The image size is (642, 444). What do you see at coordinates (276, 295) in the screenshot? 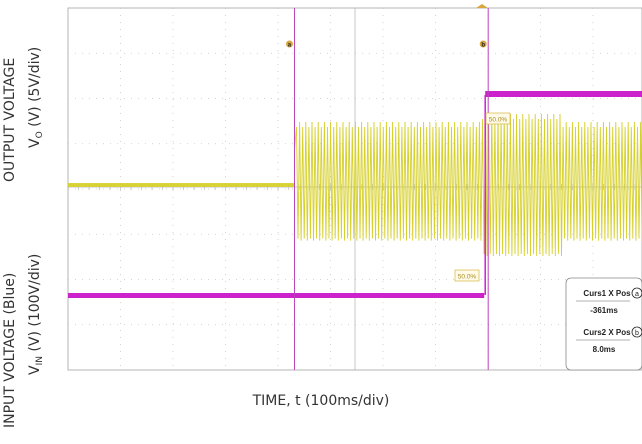
I see `input-voltage-low` at bounding box center [276, 295].